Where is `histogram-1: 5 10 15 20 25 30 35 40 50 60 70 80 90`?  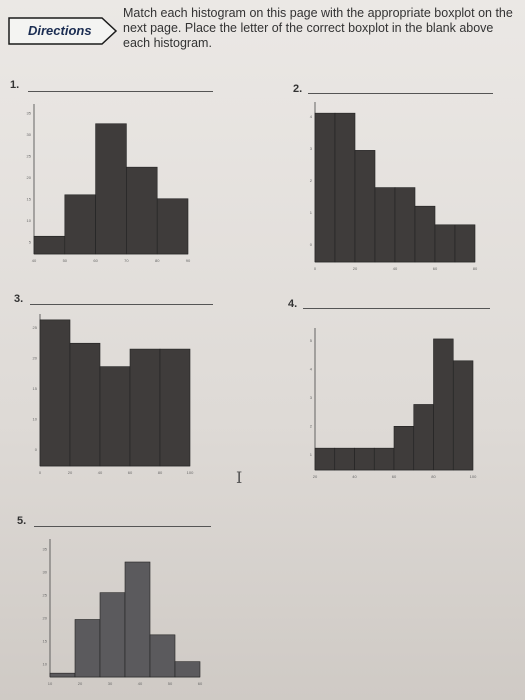
histogram-1: 5 10 15 20 25 30 35 40 50 60 70 80 90 is located at coordinates (109, 183).